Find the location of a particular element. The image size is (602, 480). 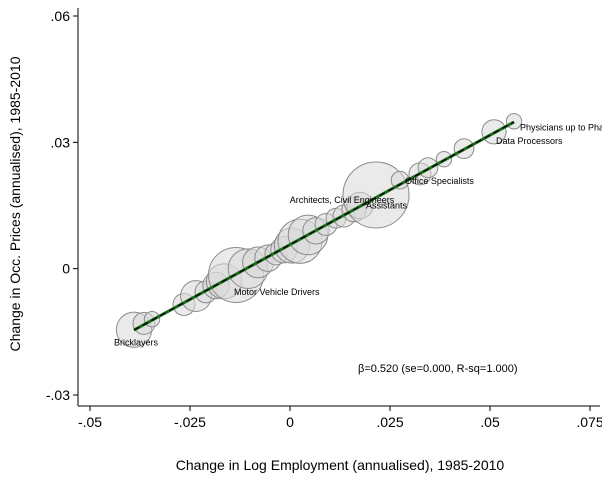

point-label: Architects, Civil Engineers is located at coordinates (342, 200).